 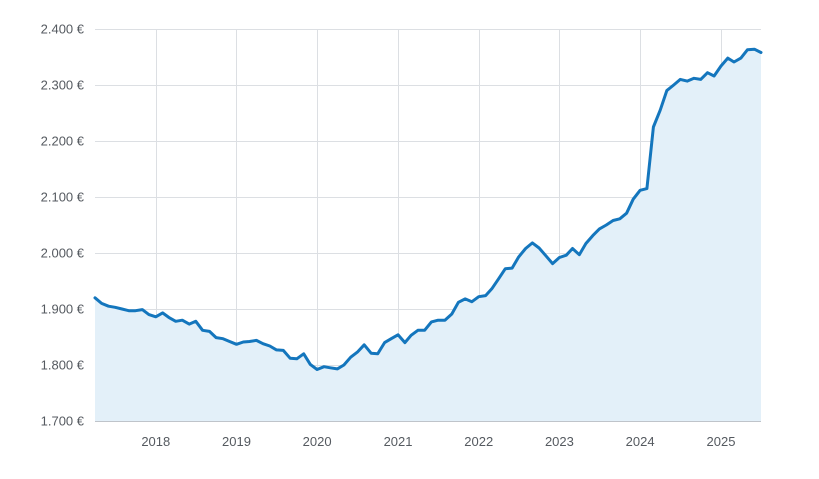 What do you see at coordinates (478, 441) in the screenshot?
I see `x-tick-label: 2022` at bounding box center [478, 441].